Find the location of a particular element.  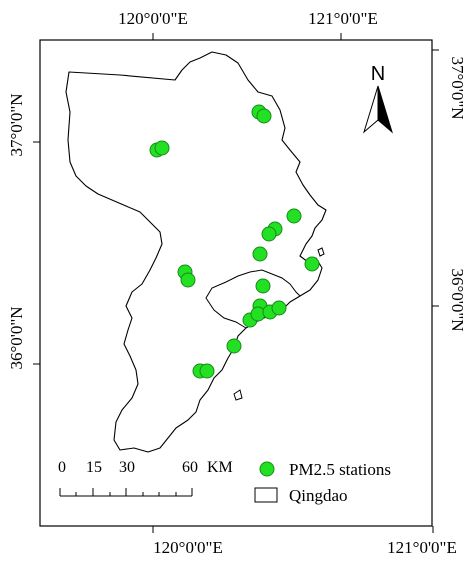

legend-station-label: PM2.5 stations is located at coordinates (340, 469).